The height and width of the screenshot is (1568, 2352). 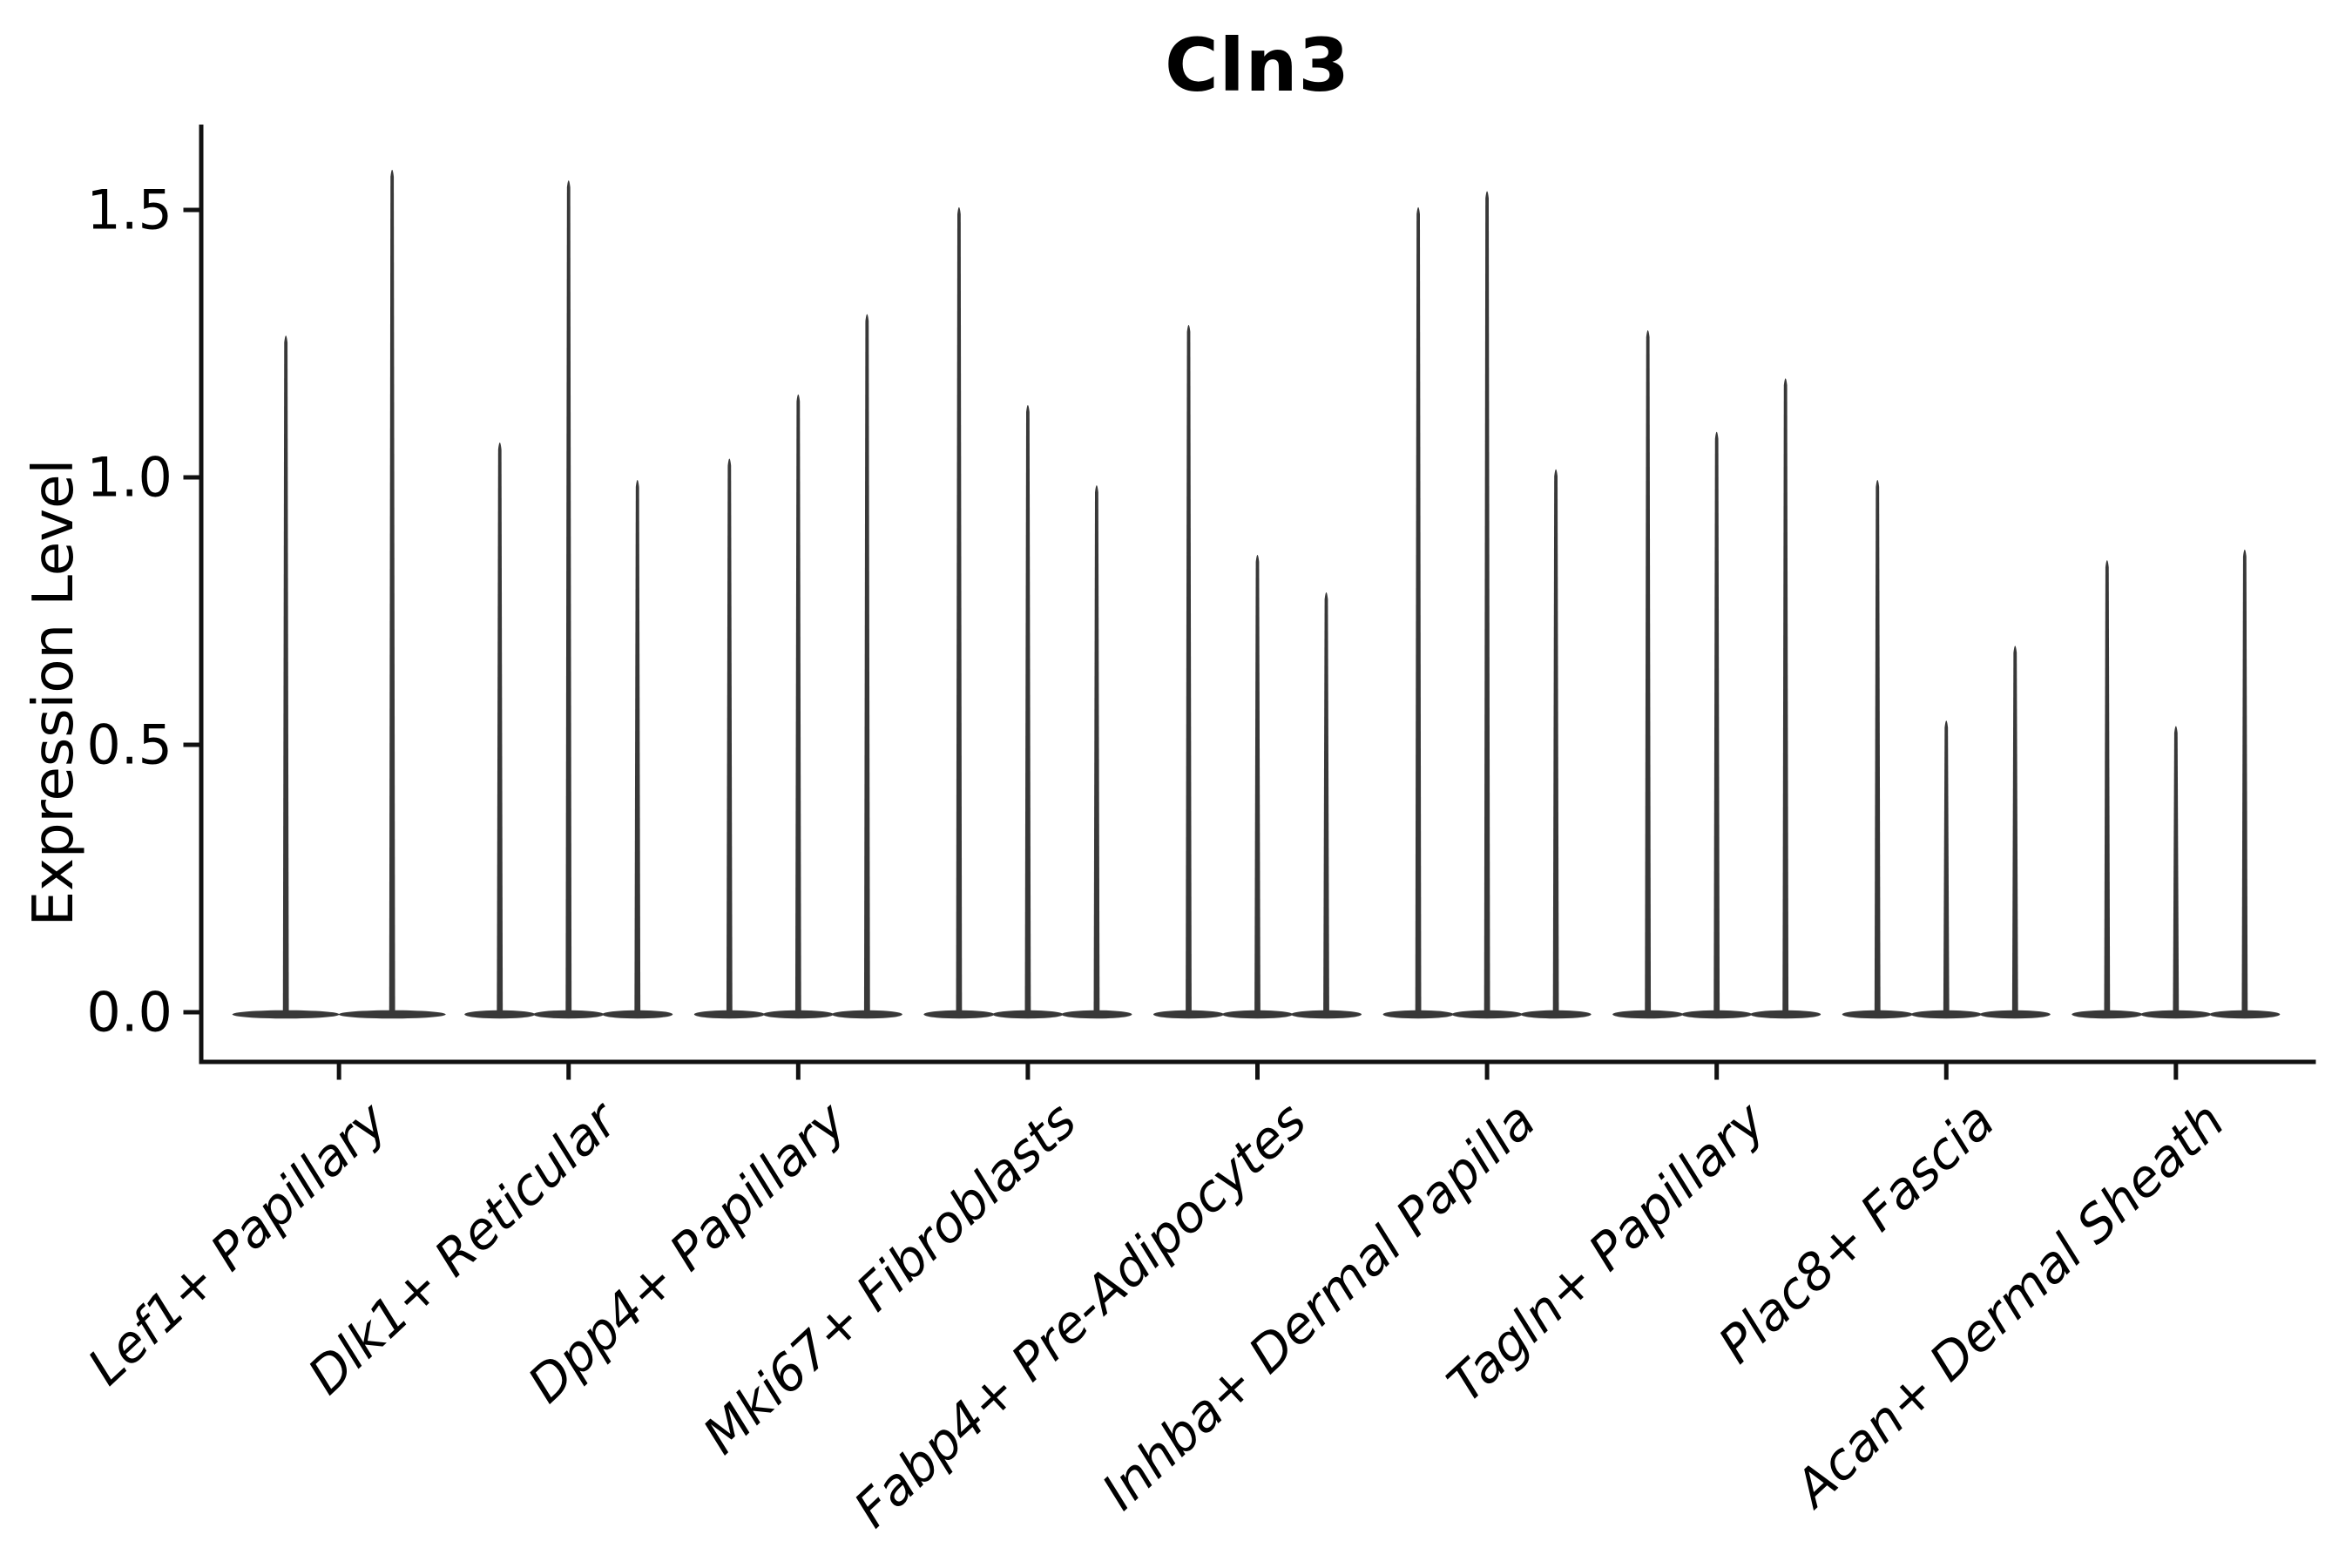 I want to click on y-tick-label: 1.0, so click(x=129, y=477).